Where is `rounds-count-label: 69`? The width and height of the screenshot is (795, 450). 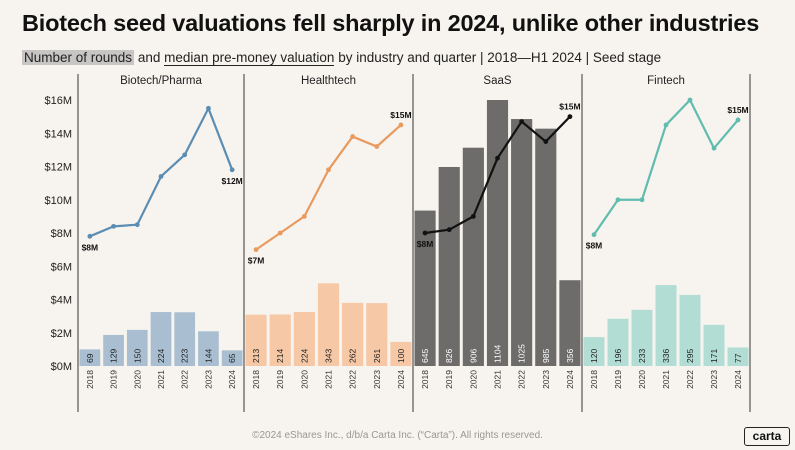
rounds-count-label: 69 is located at coordinates (90, 358).